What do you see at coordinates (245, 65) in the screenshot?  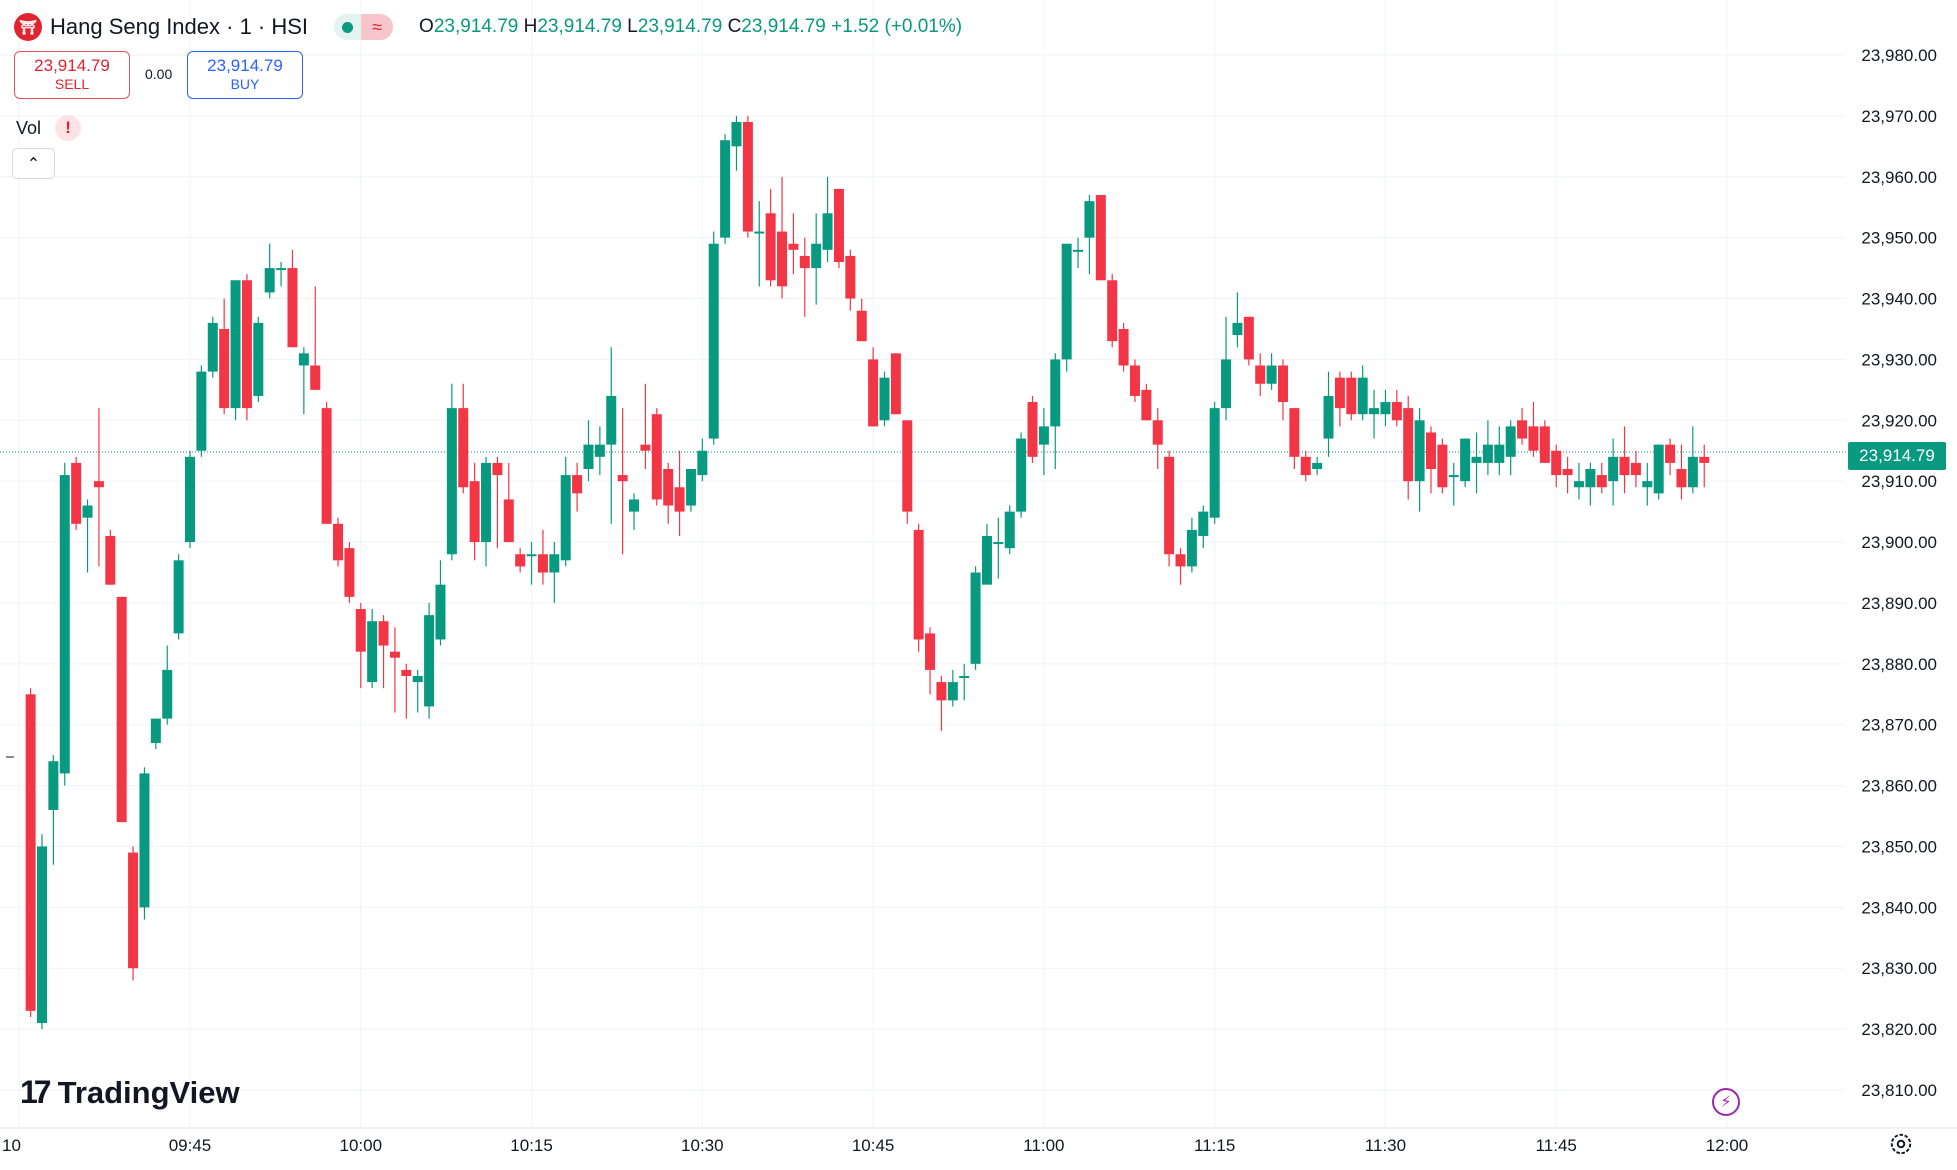 I see `buy-price: 23,914.79` at bounding box center [245, 65].